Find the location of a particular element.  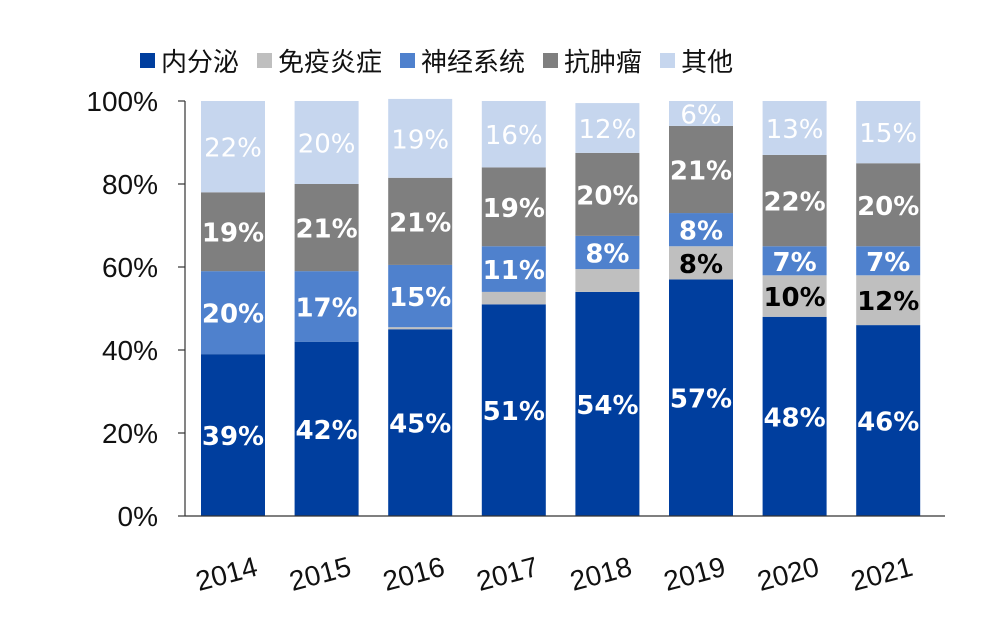

data-label: 48% is located at coordinates (794, 418).